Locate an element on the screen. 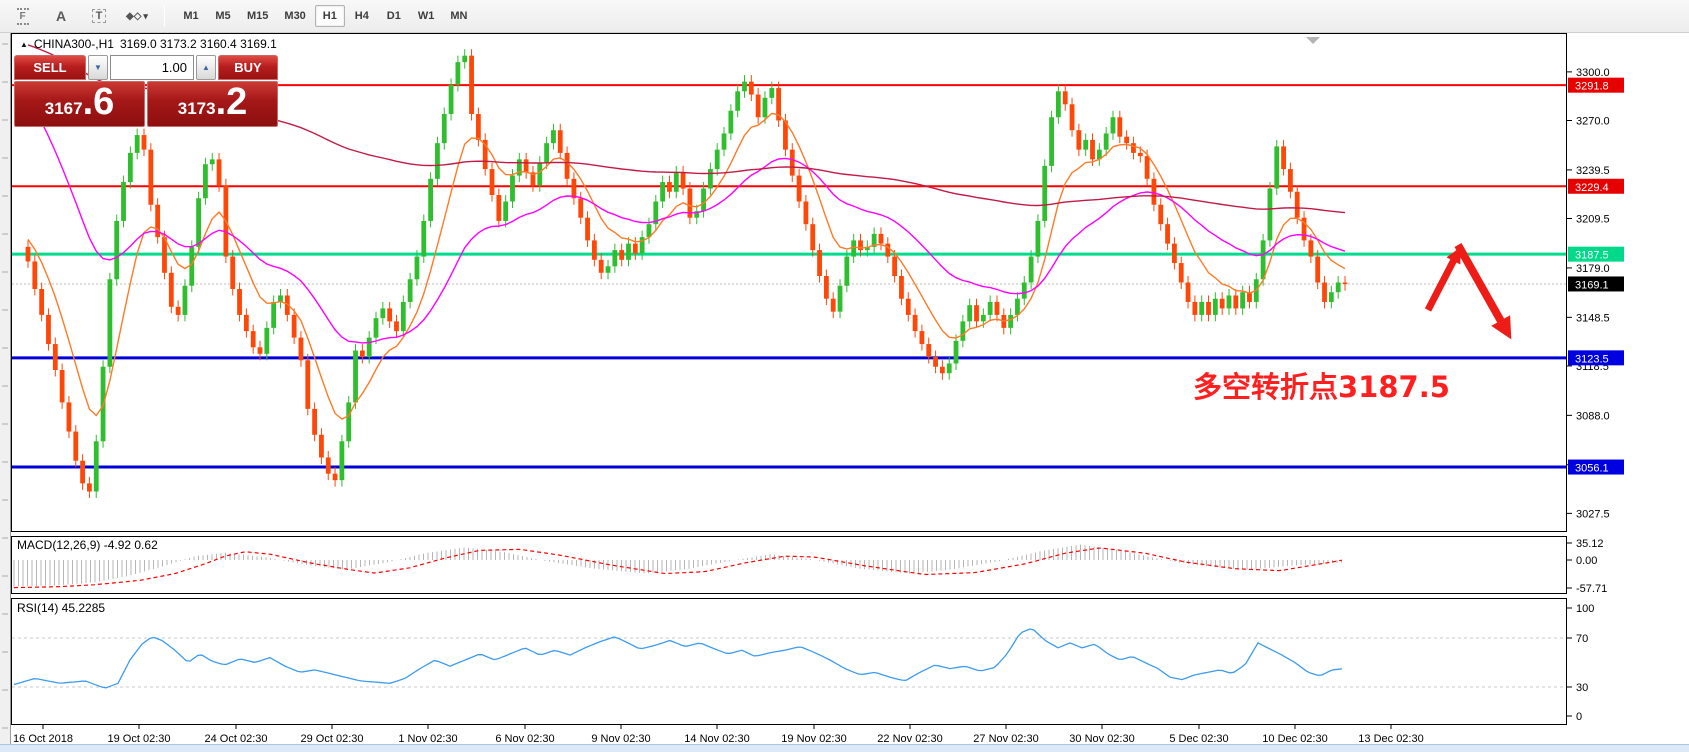 This screenshot has width=1689, height=752. svg-text: 3187.5 is located at coordinates (1592, 256).